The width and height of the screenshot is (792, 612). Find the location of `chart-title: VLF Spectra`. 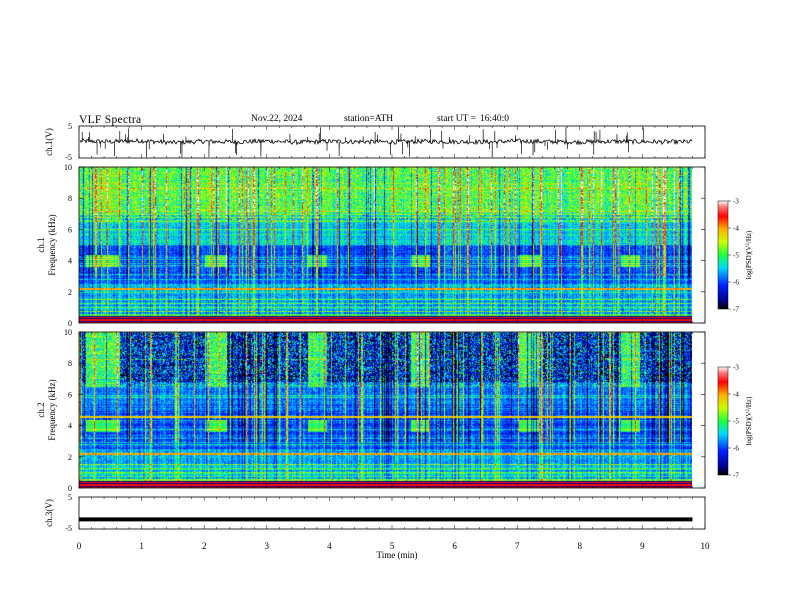

chart-title: VLF Spectra is located at coordinates (110, 120).